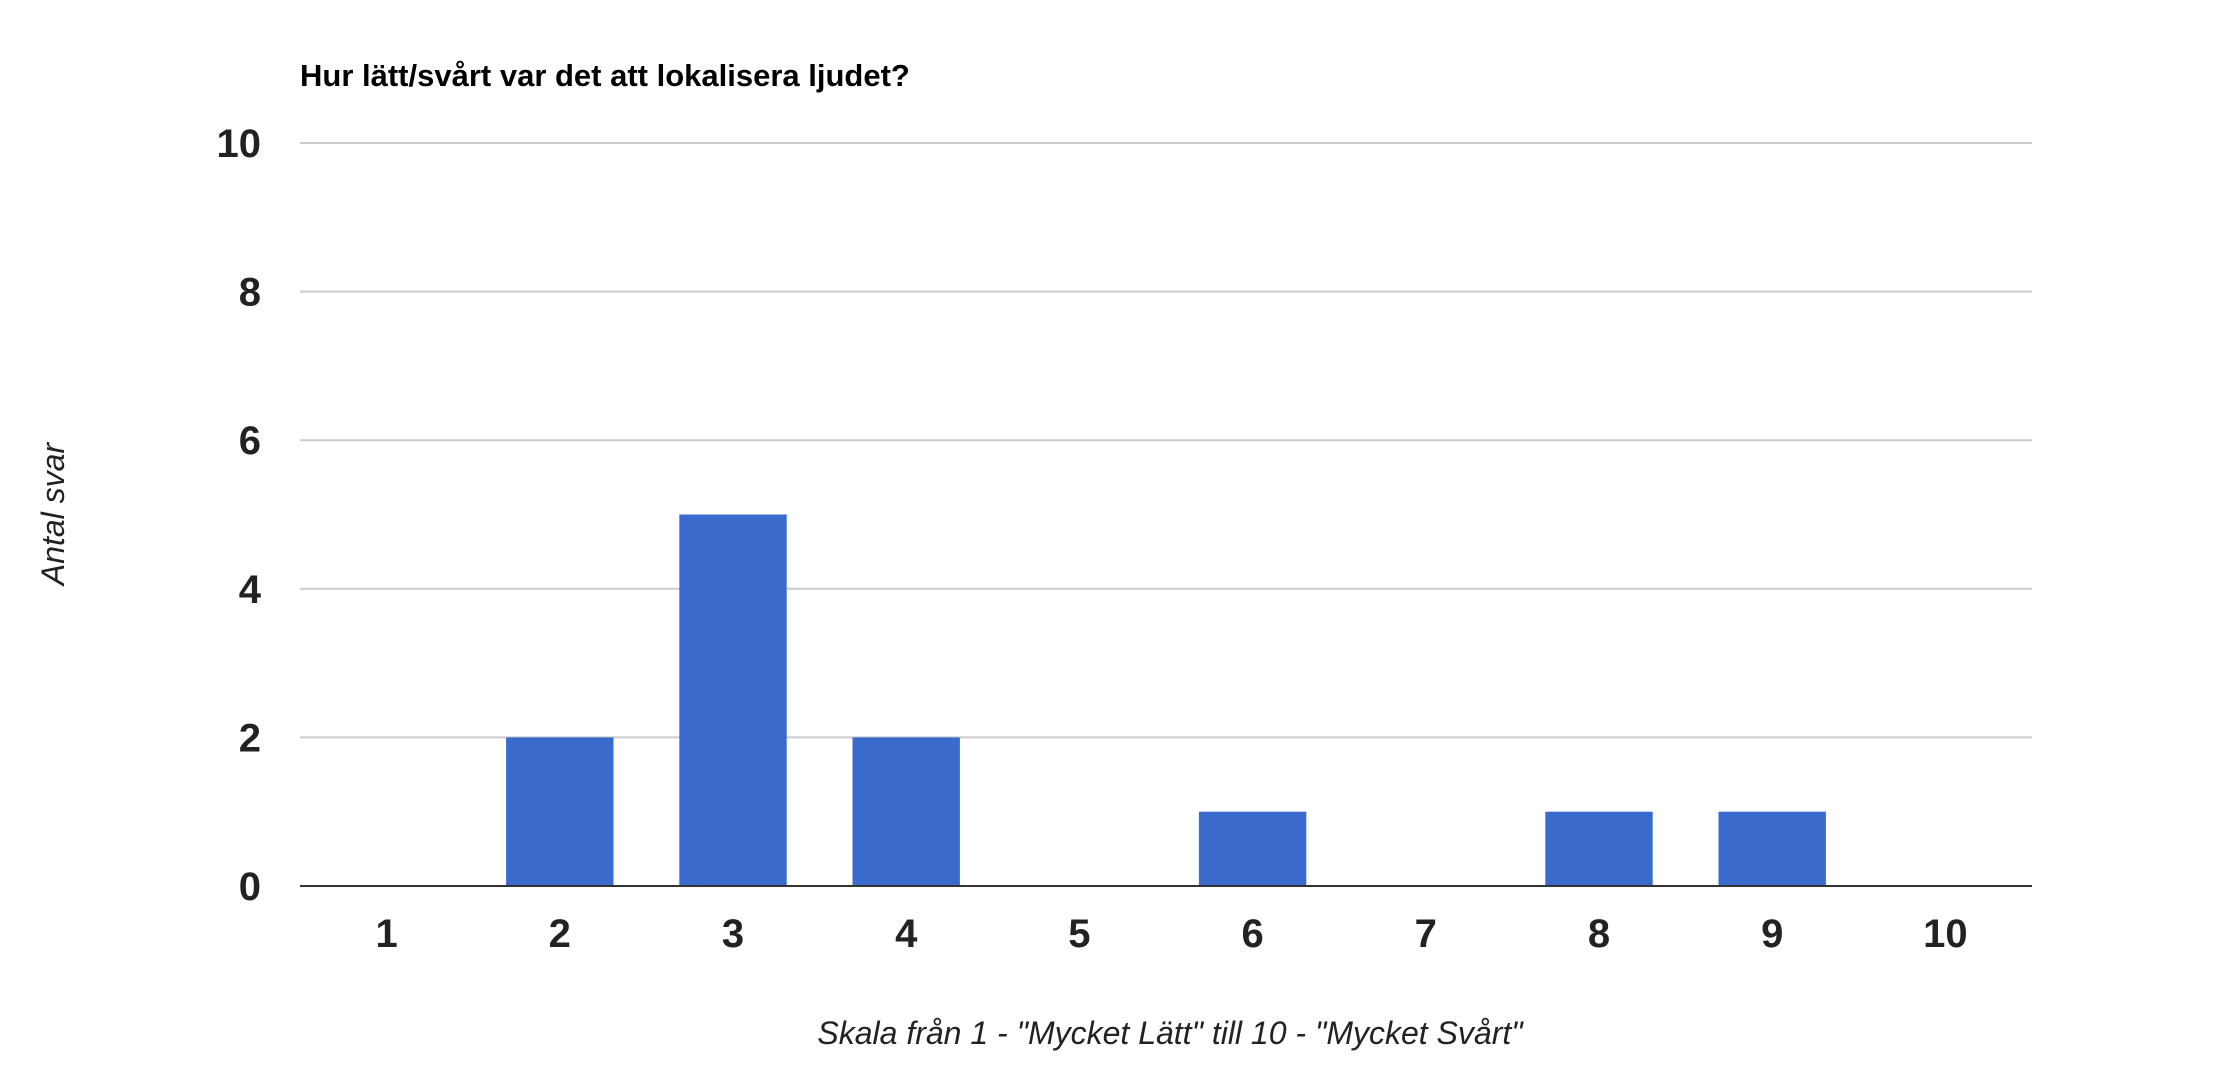 This screenshot has width=2222, height=1088. Describe the element at coordinates (250, 887) in the screenshot. I see `y-tick-label: 0` at that location.